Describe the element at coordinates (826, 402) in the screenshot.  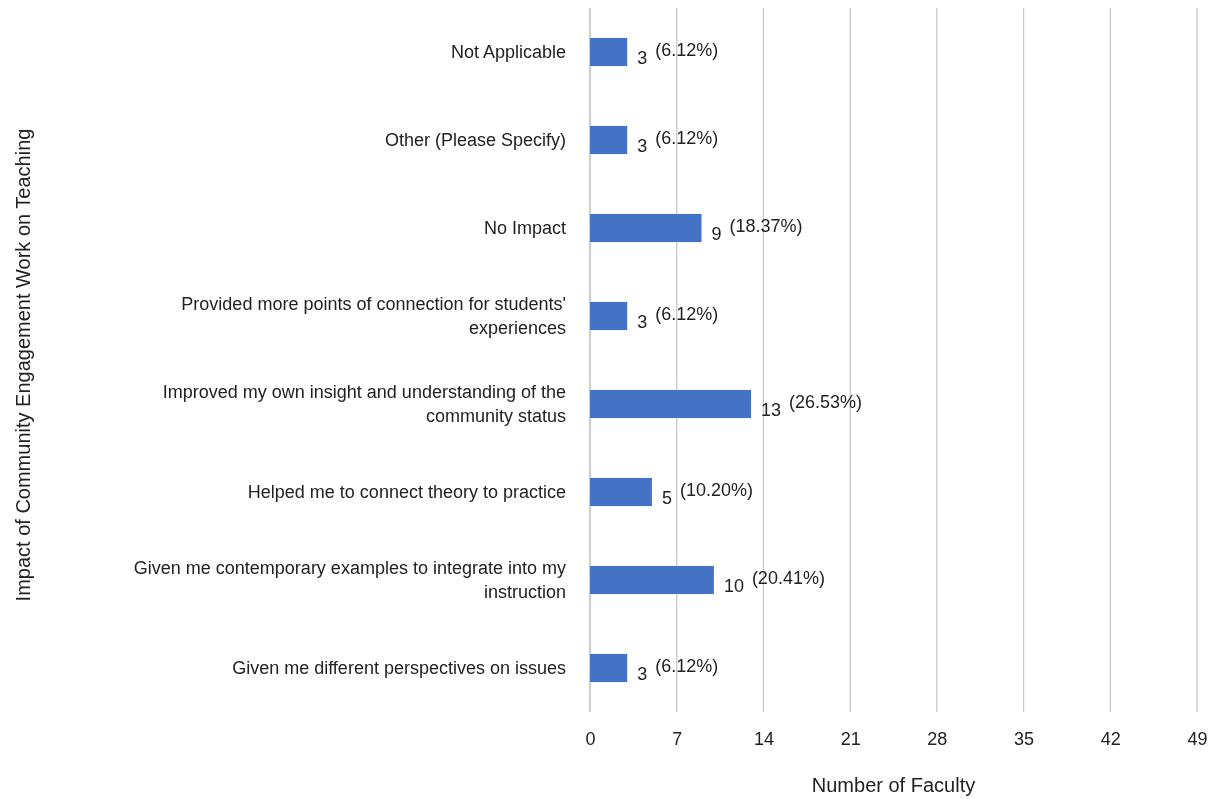
I see `annotation: (26.53%)` at that location.